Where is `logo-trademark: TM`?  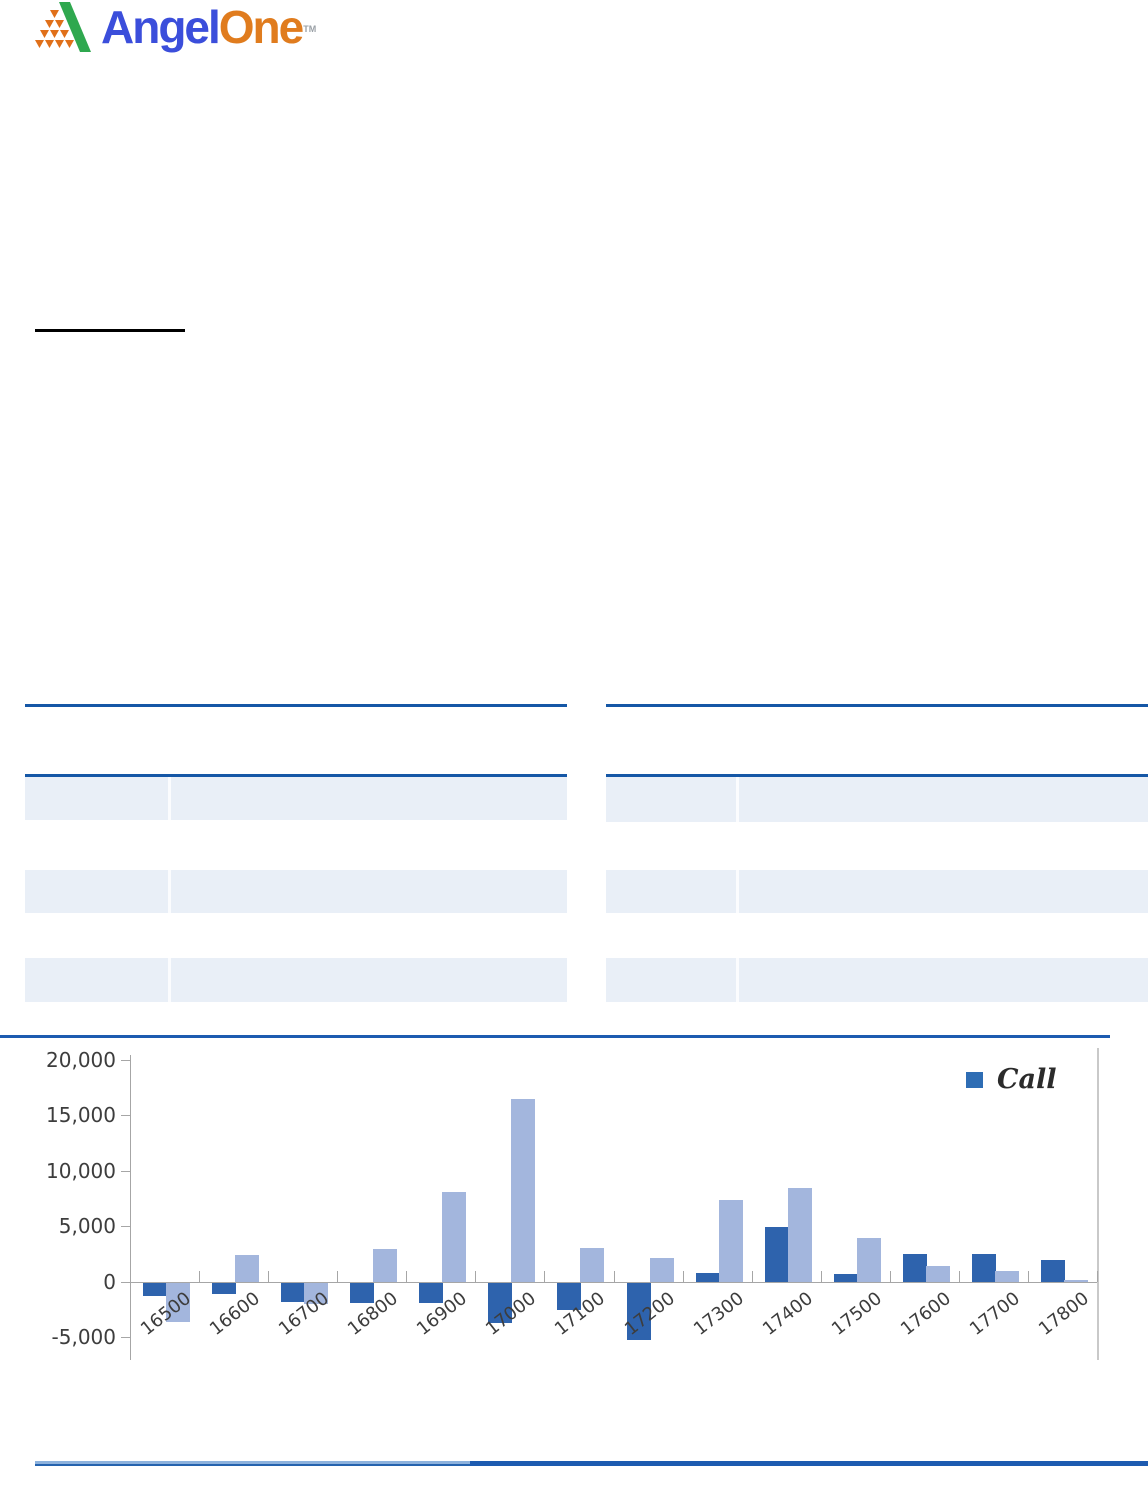
logo-trademark: TM is located at coordinates (310, 29).